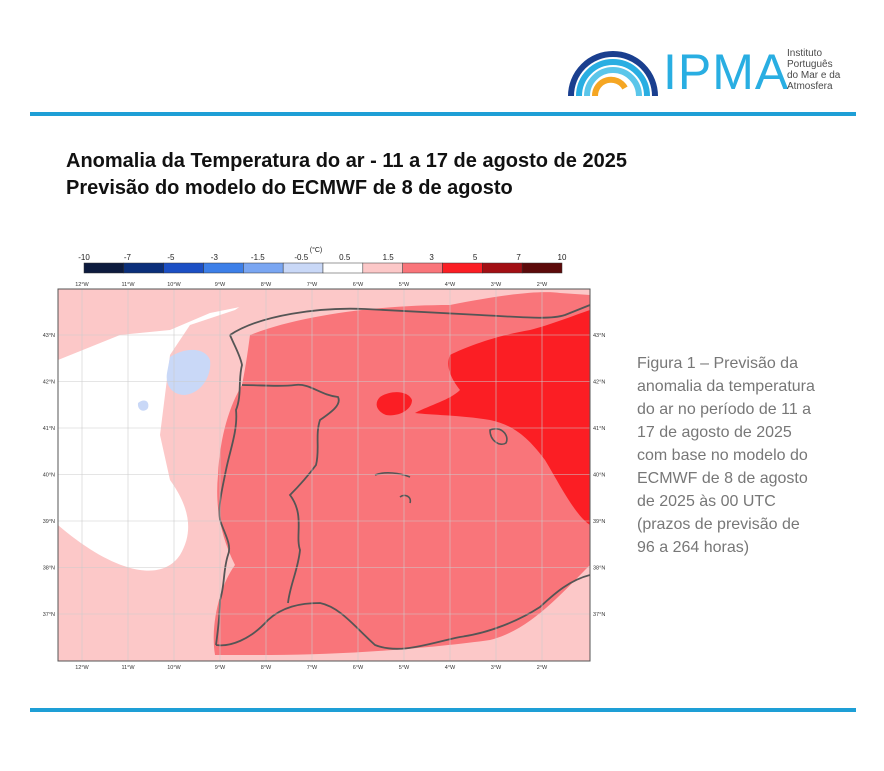 The image size is (884, 771). Describe the element at coordinates (613, 74) in the screenshot. I see `ipma-logo-arcs-icon` at that location.